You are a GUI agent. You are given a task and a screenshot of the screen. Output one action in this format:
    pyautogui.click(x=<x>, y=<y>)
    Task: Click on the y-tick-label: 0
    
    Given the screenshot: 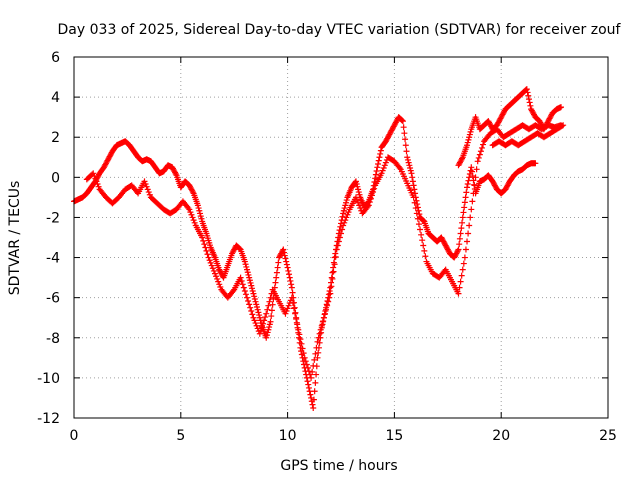 What is the action you would take?
    pyautogui.click(x=55, y=178)
    